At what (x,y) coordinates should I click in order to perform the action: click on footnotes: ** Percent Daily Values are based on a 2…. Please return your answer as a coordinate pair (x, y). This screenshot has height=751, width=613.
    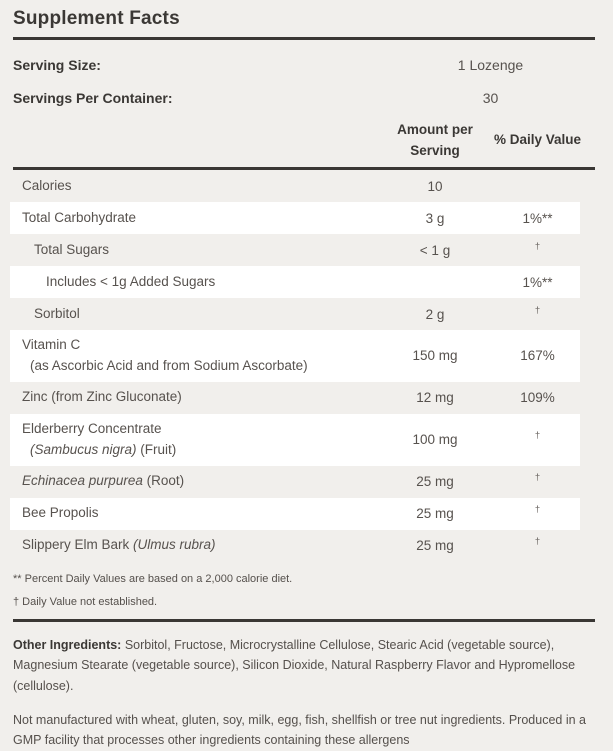
    Looking at the image, I should click on (304, 590).